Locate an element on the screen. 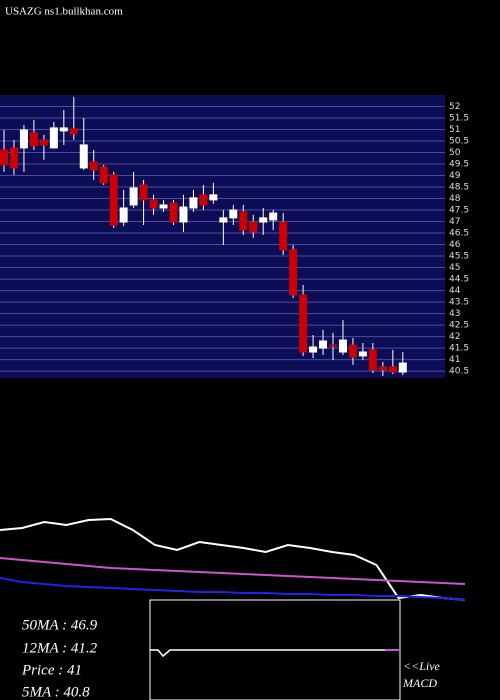 The height and width of the screenshot is (700, 500). ma-label: 50MA : 46.9 is located at coordinates (60, 625).